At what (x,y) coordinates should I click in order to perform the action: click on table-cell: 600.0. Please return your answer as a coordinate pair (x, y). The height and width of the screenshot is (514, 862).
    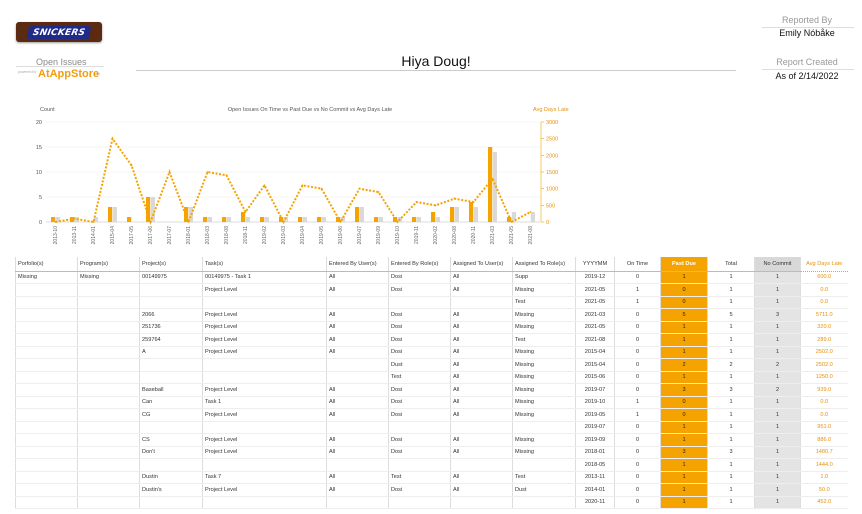
    Looking at the image, I should click on (824, 277).